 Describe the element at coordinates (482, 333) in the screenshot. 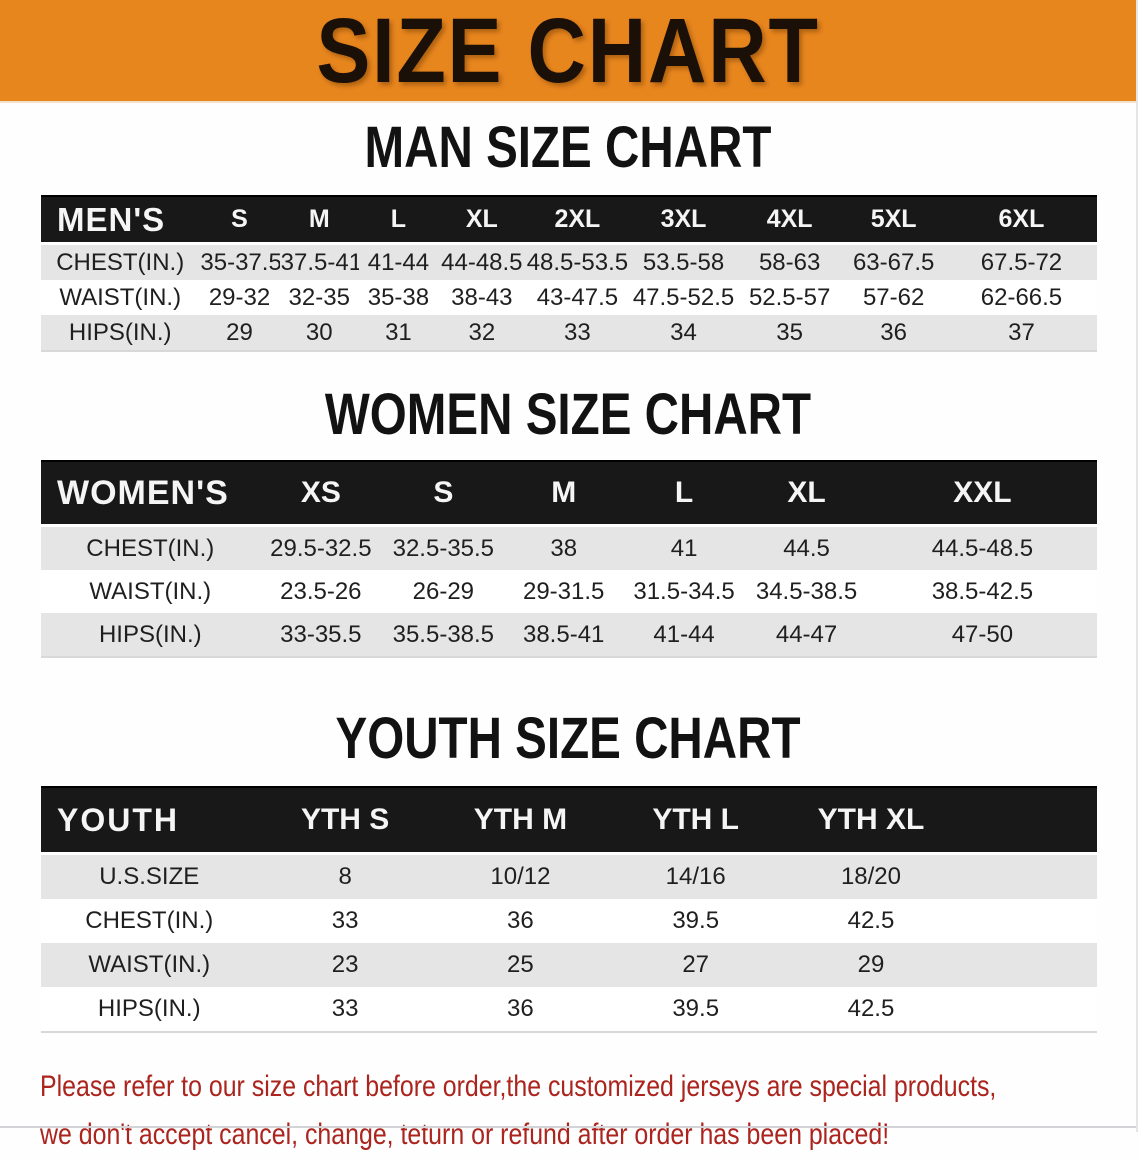

I see `cell: 32` at that location.